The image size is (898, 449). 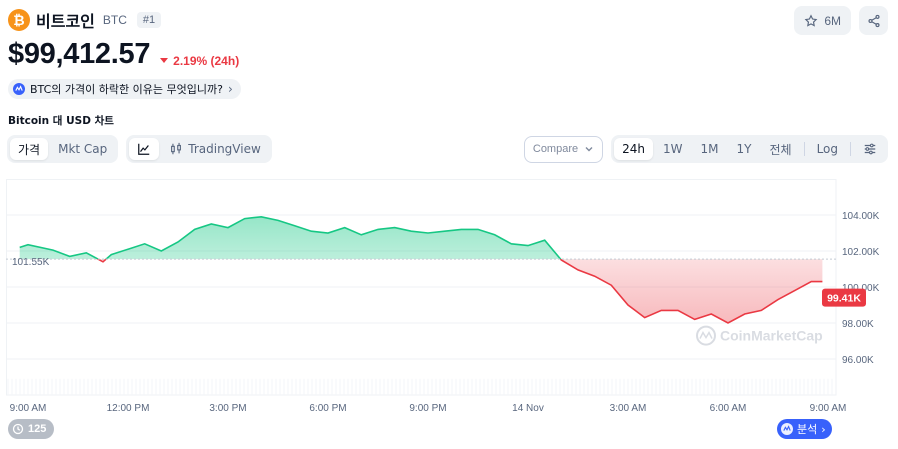 I want to click on sliders-icon, so click(x=870, y=149).